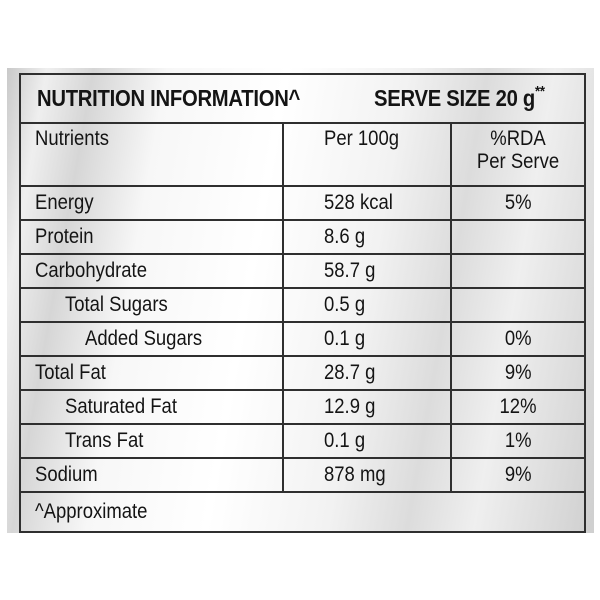 This screenshot has width=600, height=600. I want to click on nutrient-name: Sodium, so click(151, 475).